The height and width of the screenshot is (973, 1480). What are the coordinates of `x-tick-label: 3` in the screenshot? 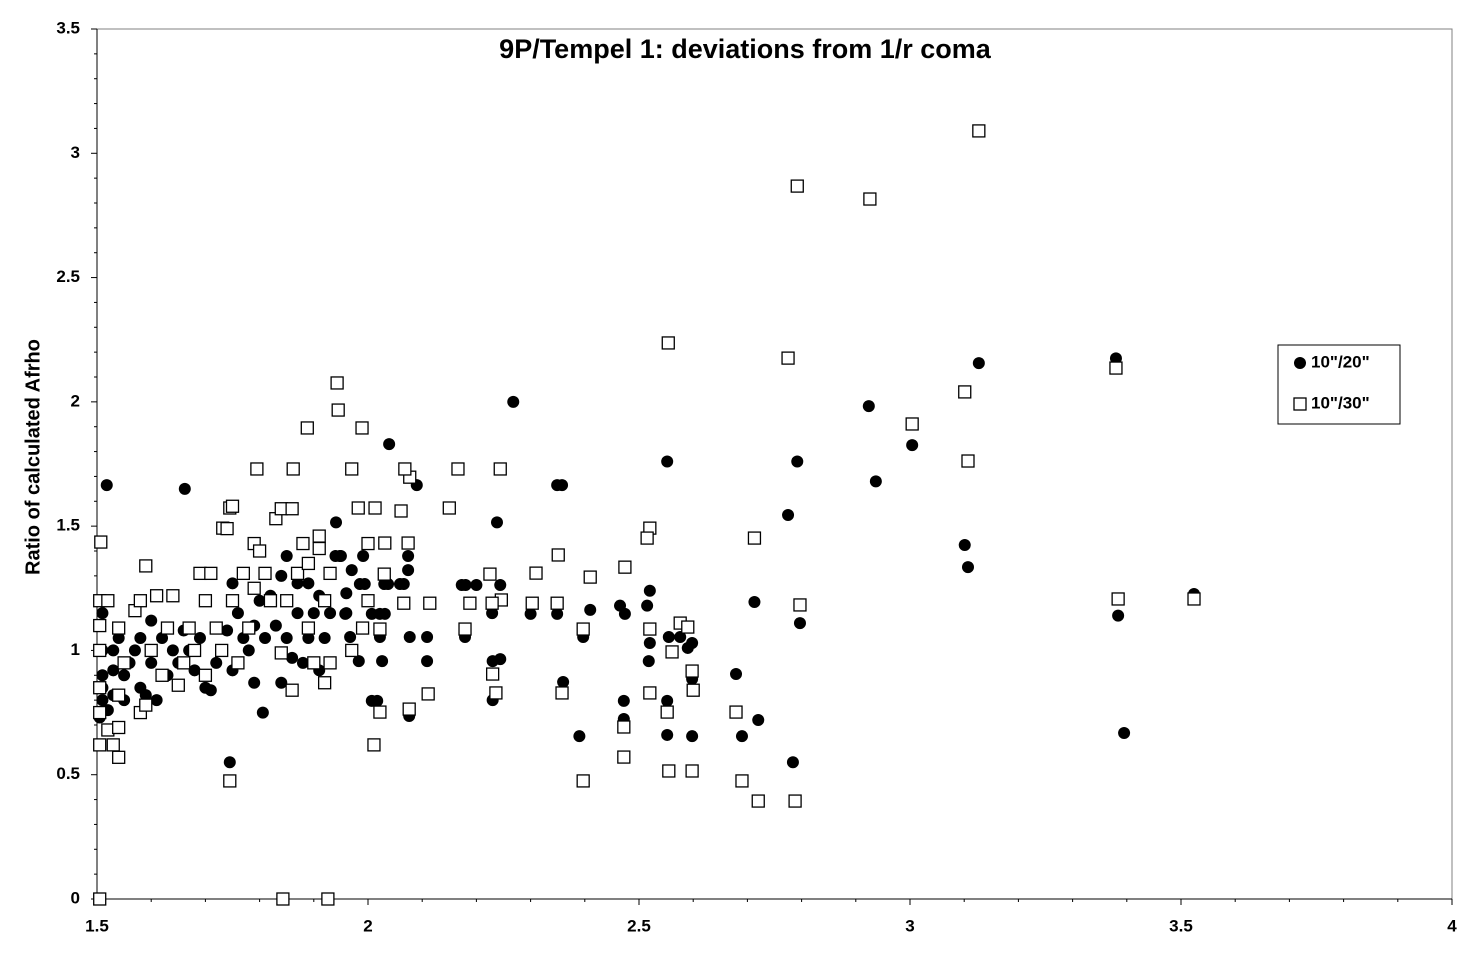 It's located at (909, 925).